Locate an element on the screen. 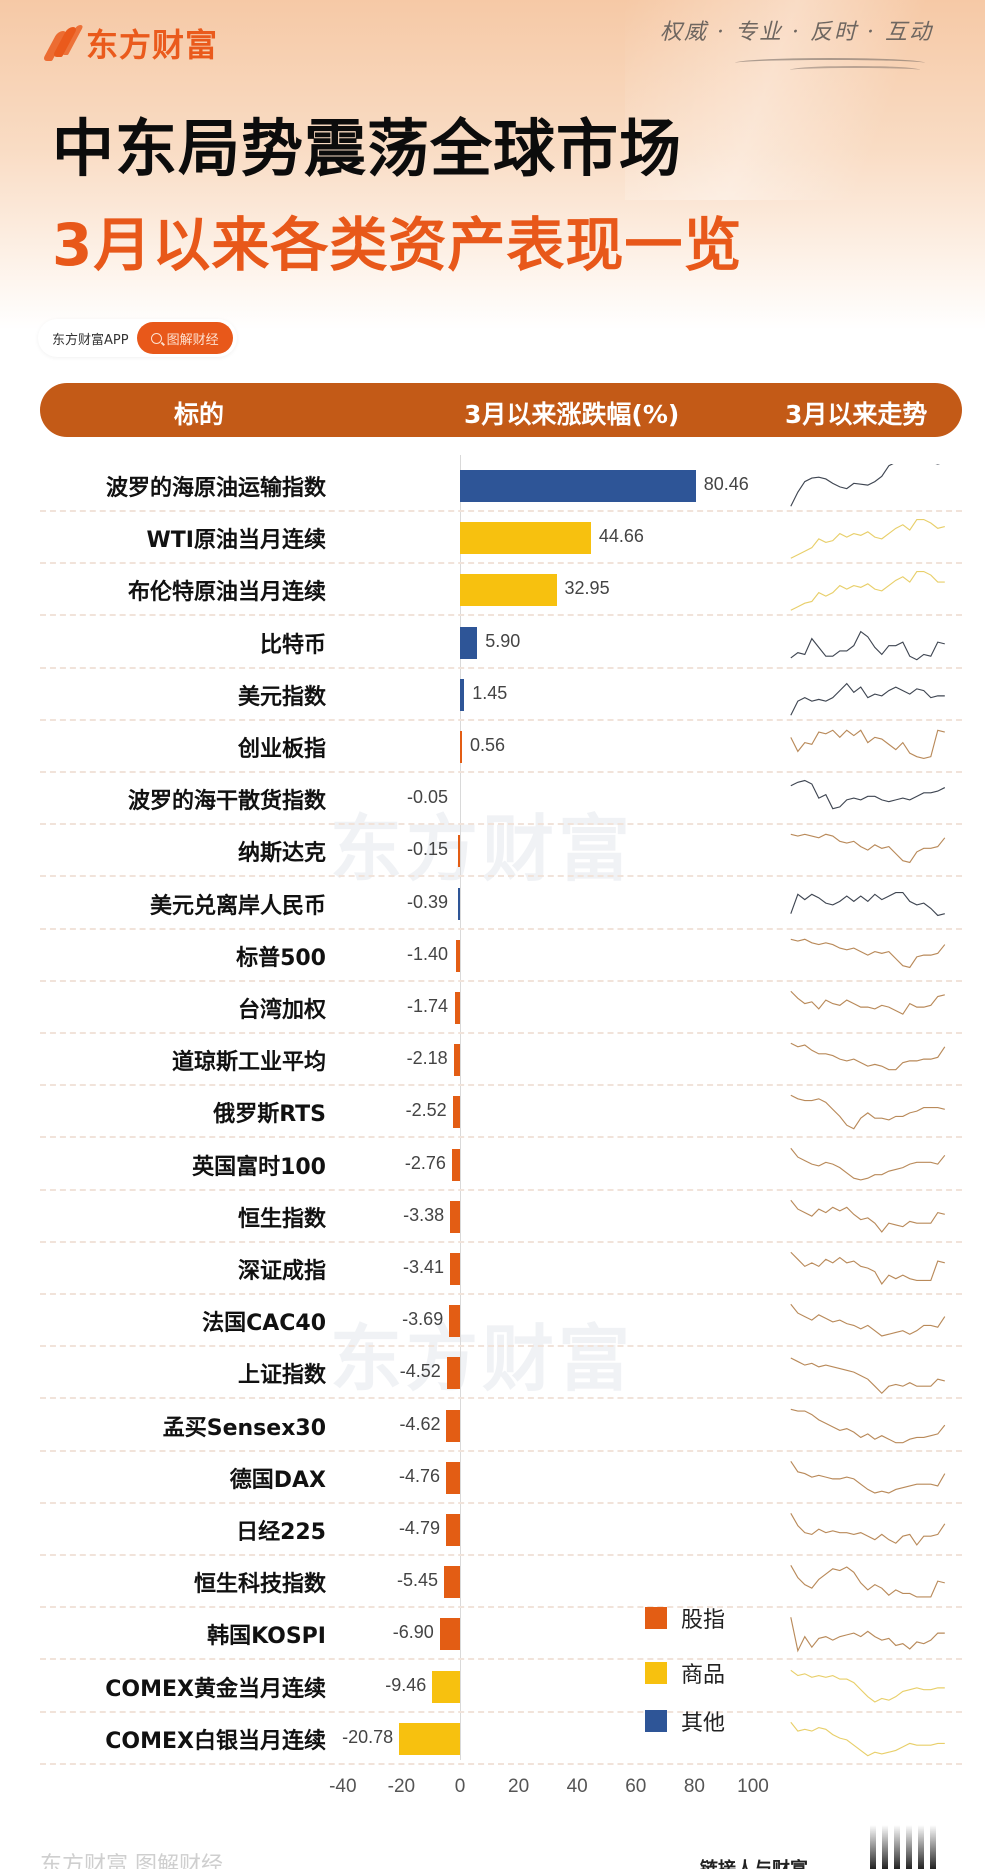  asset-name: 标普500 is located at coordinates (281, 958).